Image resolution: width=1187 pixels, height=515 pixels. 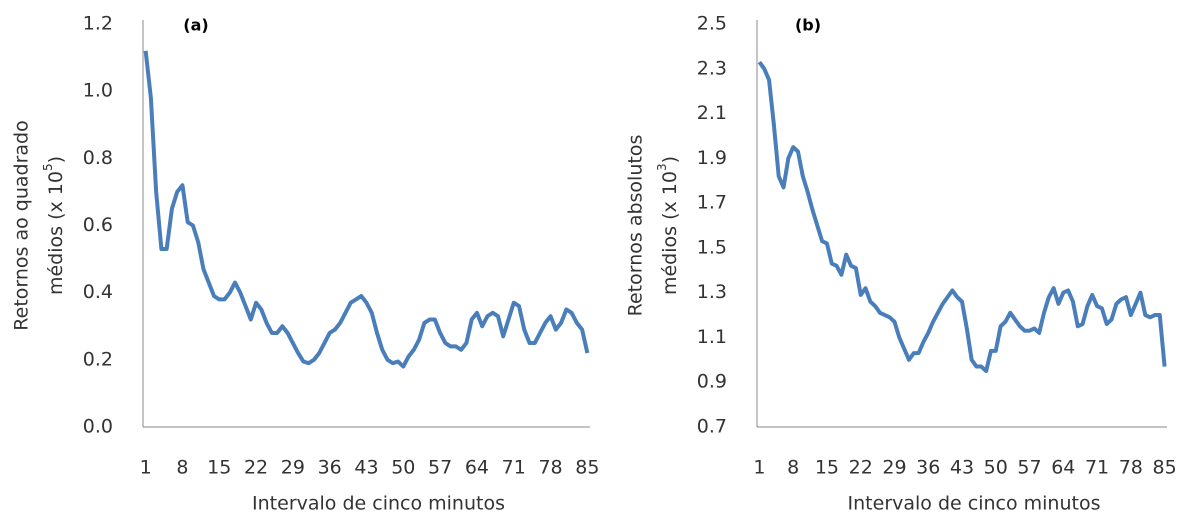 I want to click on y-tick-label: 2.5, so click(x=712, y=24).